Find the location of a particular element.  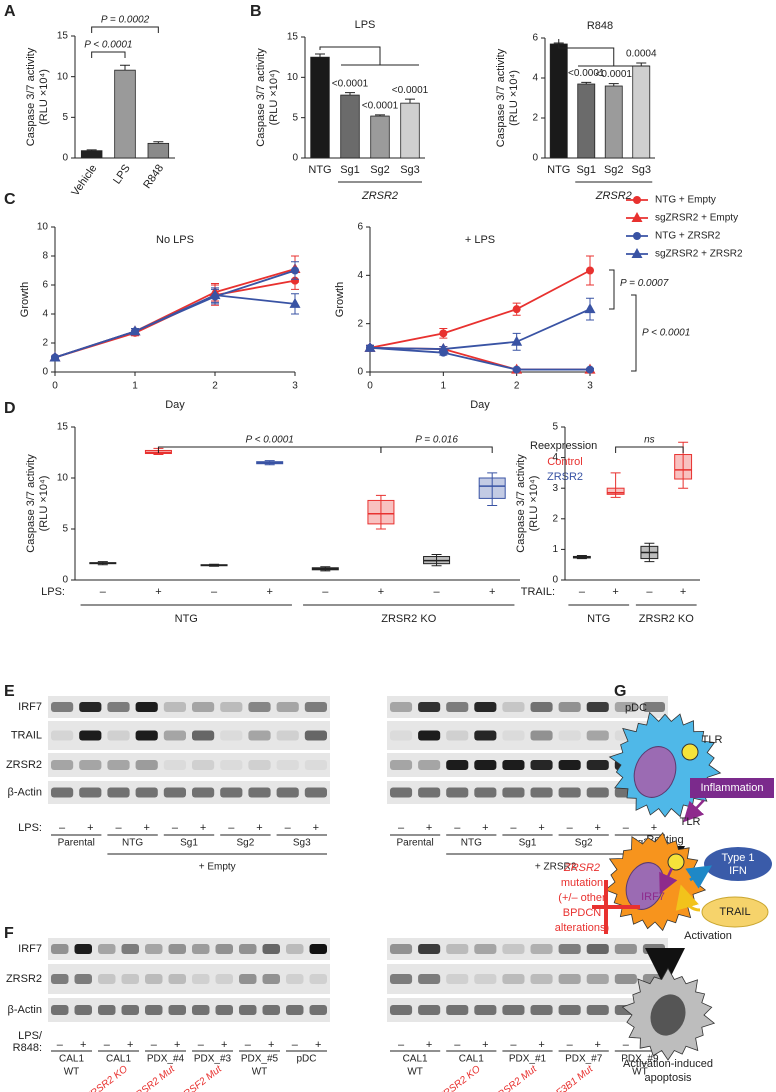

condition-label: + ZRSR2 is located at coordinates (556, 867).